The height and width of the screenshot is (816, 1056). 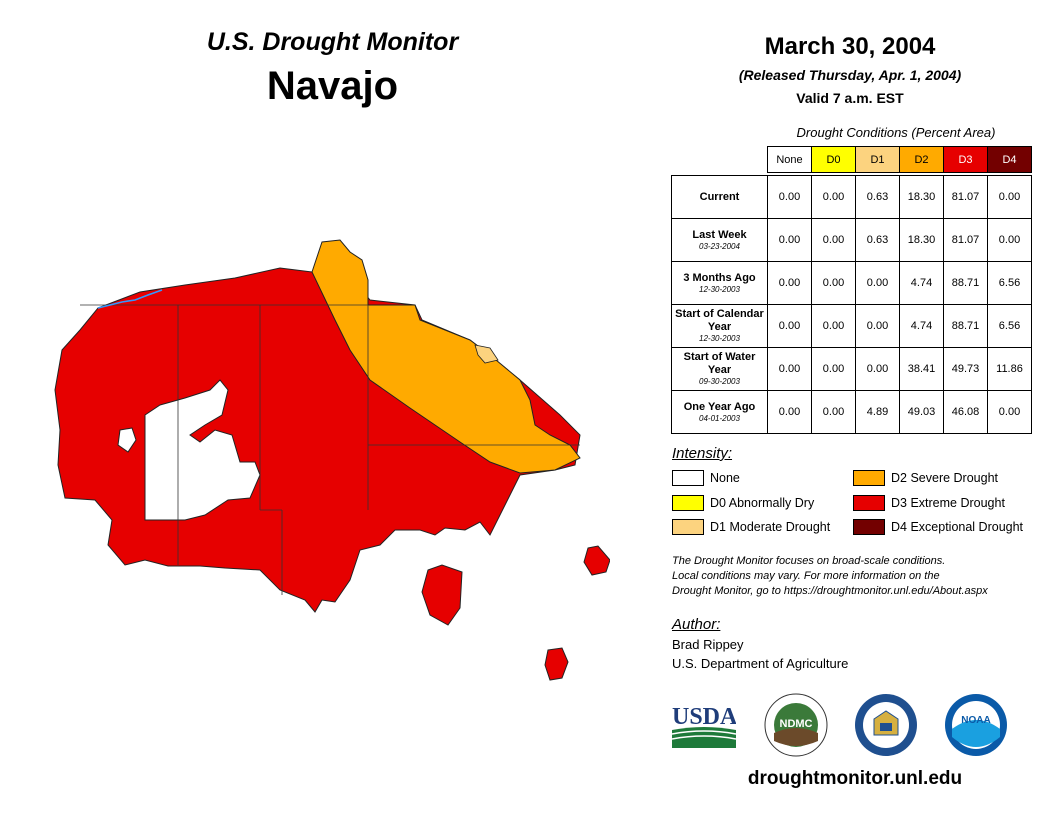 I want to click on table-header-row: None D0 D1 D2 D3 D4, so click(x=852, y=159).